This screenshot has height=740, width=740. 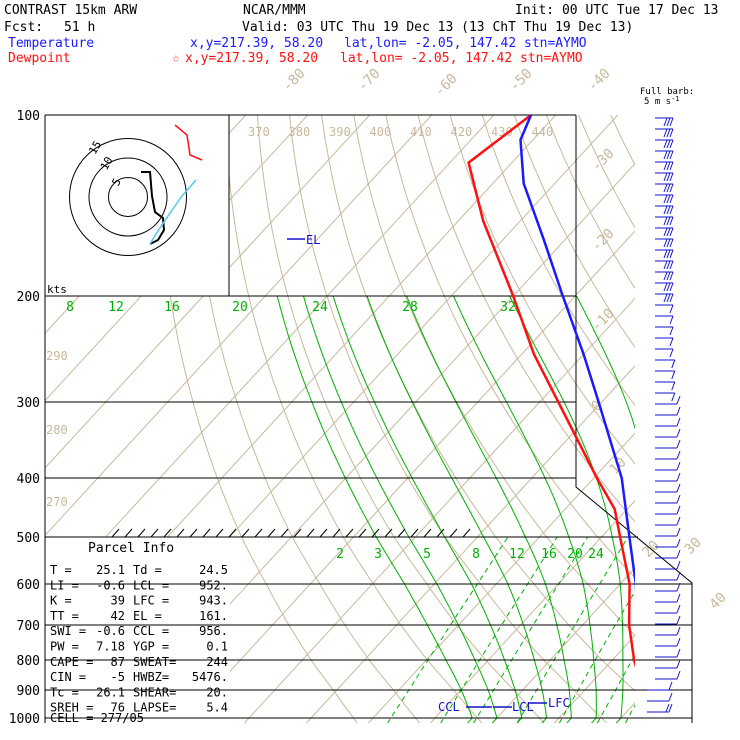 What do you see at coordinates (549, 554) in the screenshot?
I see `mixing-ratio-label: 16` at bounding box center [549, 554].